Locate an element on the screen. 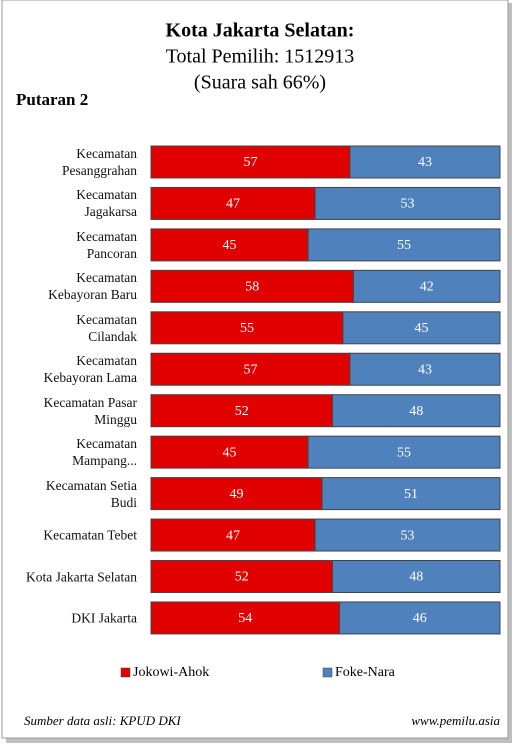  category-label: Kecamatan Kebayoran Baru is located at coordinates (92, 286).